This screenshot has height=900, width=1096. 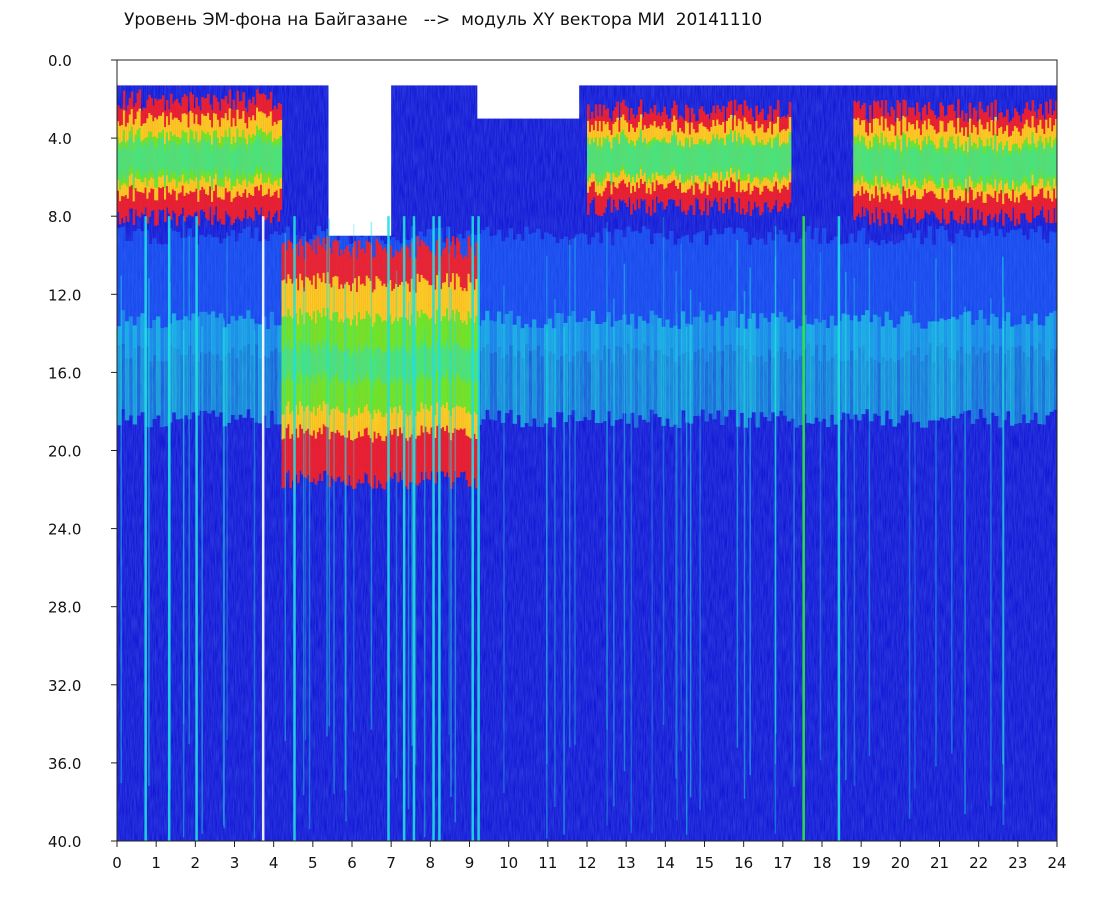 What do you see at coordinates (470, 863) in the screenshot?
I see `x-tick-label: 9` at bounding box center [470, 863].